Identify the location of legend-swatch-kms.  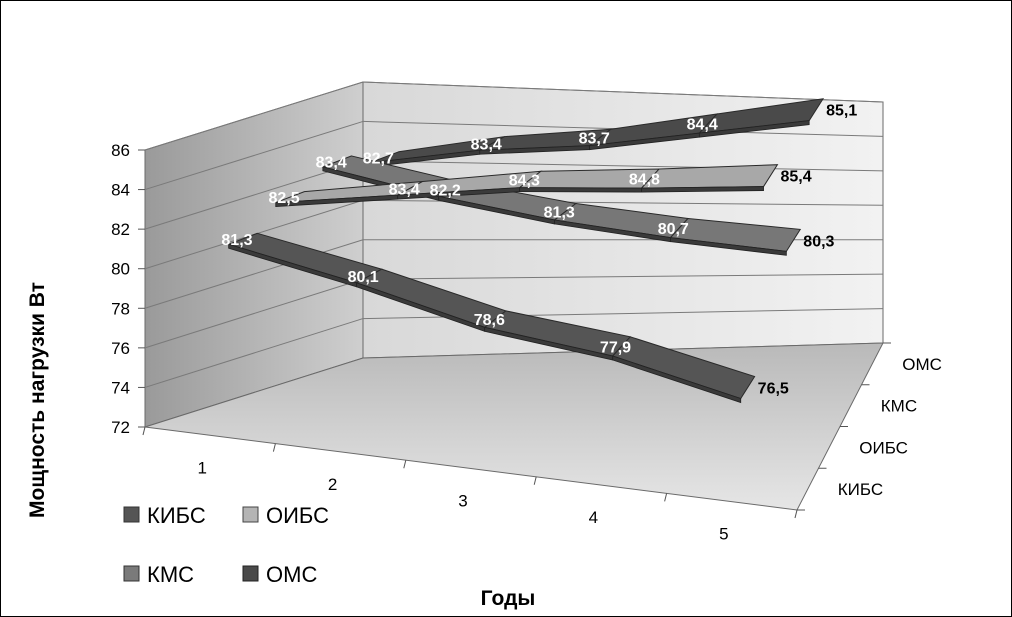
(131, 573).